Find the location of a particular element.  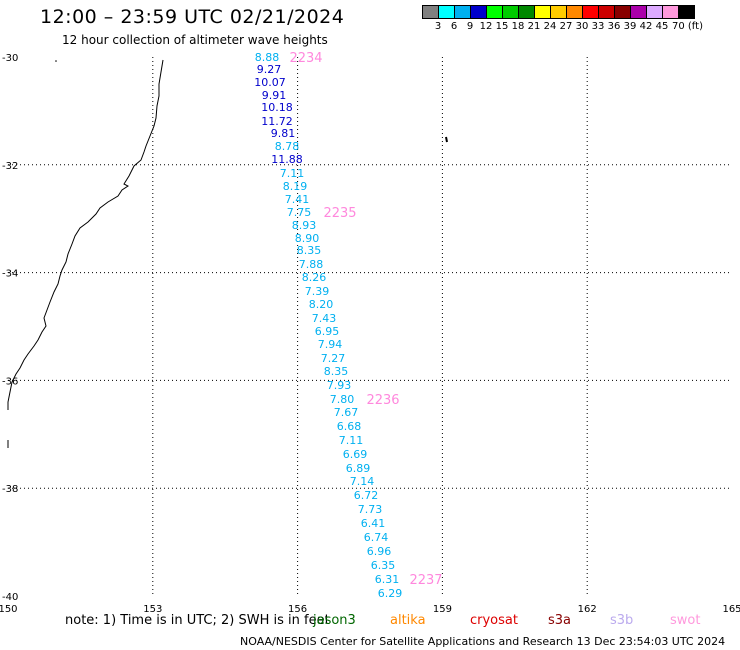

coastline is located at coordinates (85, 234).